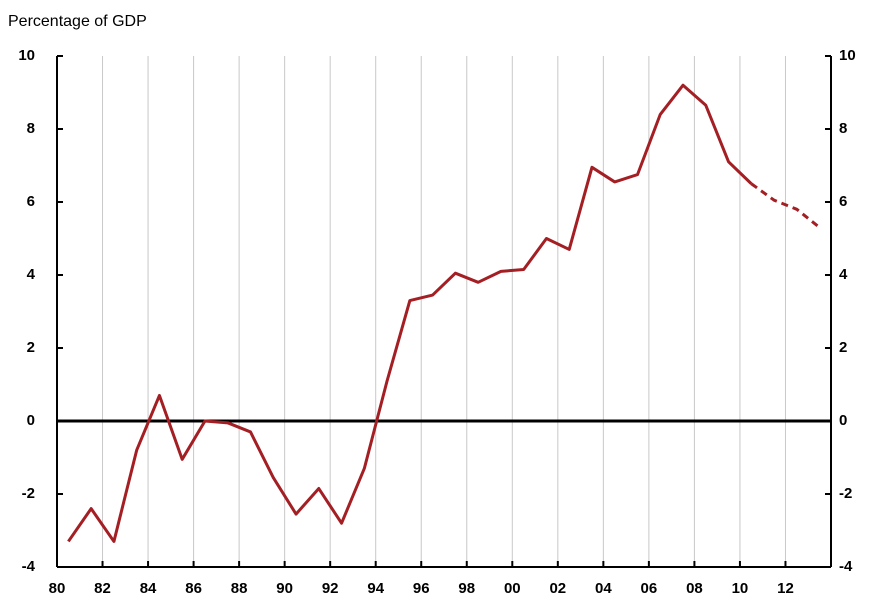 This screenshot has height=599, width=873. Describe the element at coordinates (843, 420) in the screenshot. I see `y2-tick-label: 0` at that location.